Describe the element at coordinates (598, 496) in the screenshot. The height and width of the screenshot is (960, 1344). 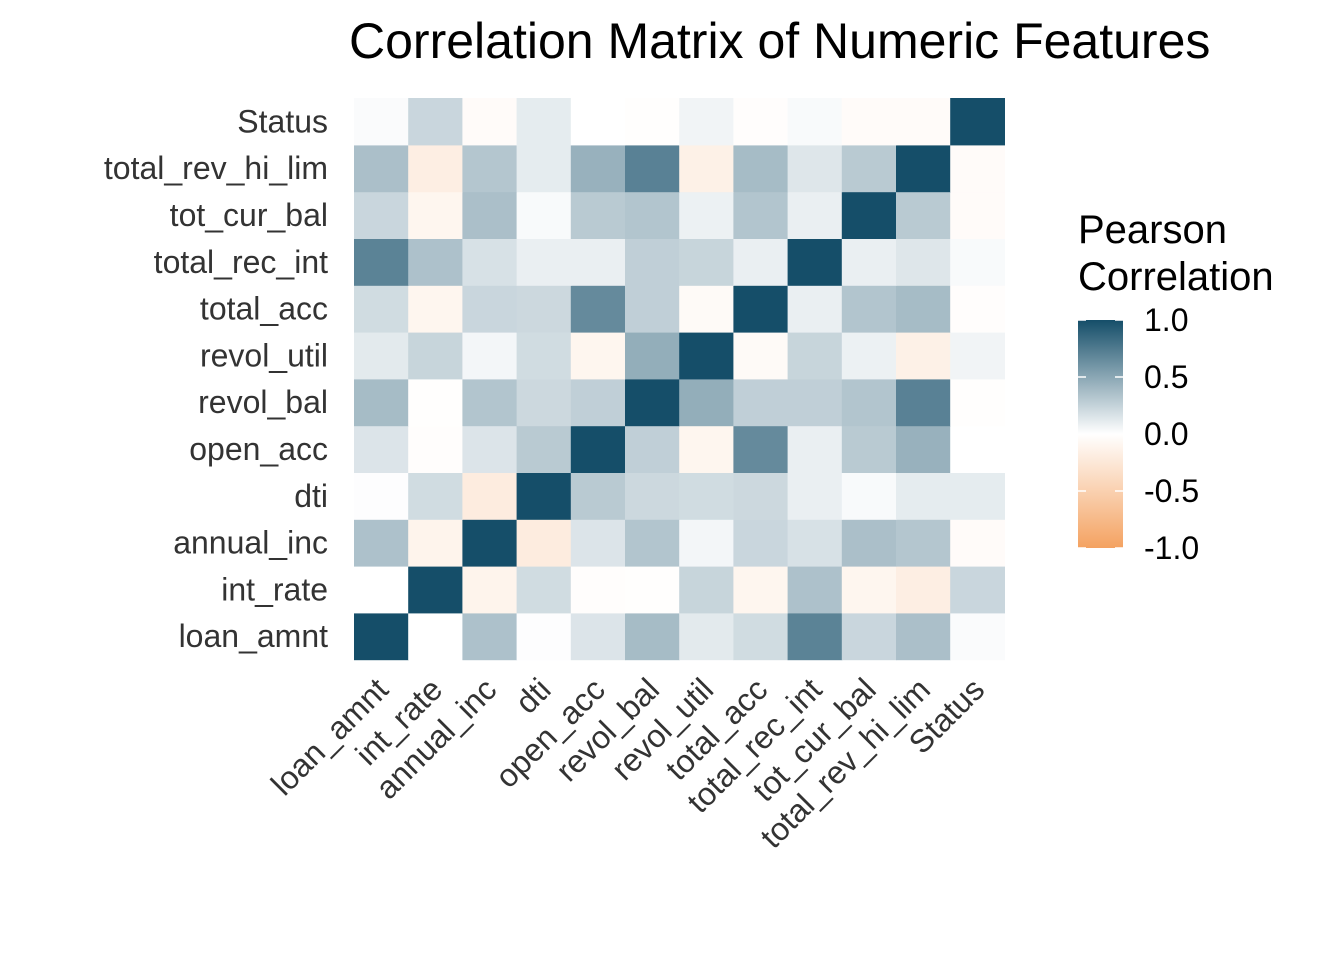
I see `heatmap-cell-dti-open_acc` at that location.